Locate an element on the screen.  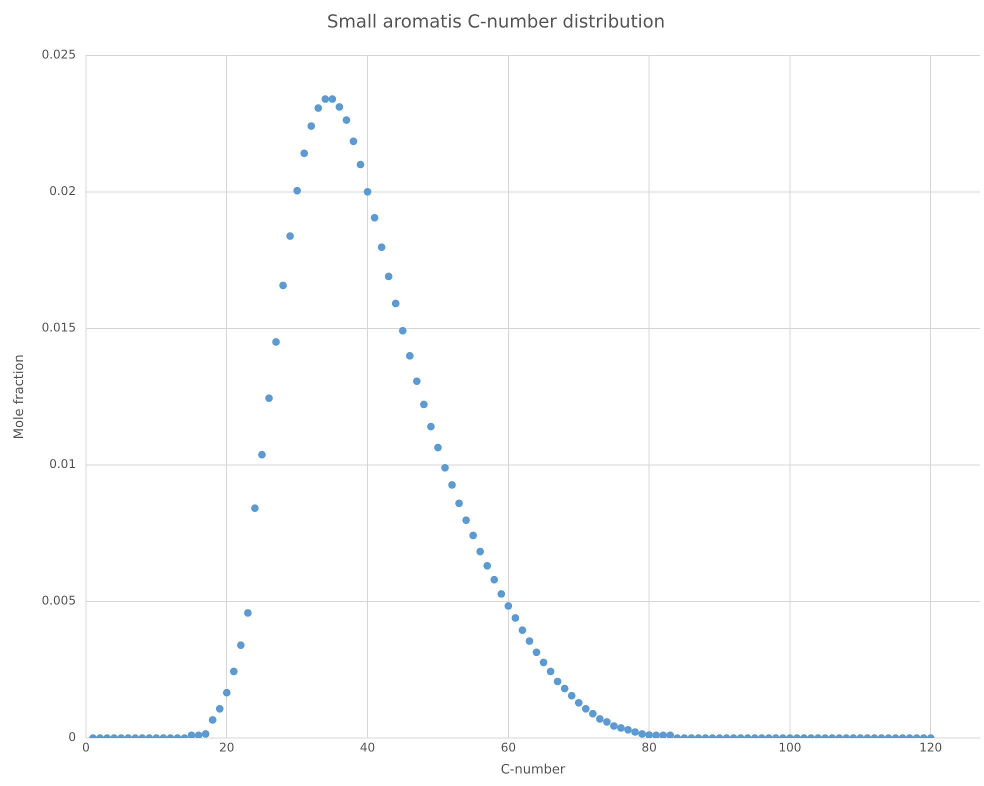
chart-title: Small aromatis C-number distribution is located at coordinates (496, 21).